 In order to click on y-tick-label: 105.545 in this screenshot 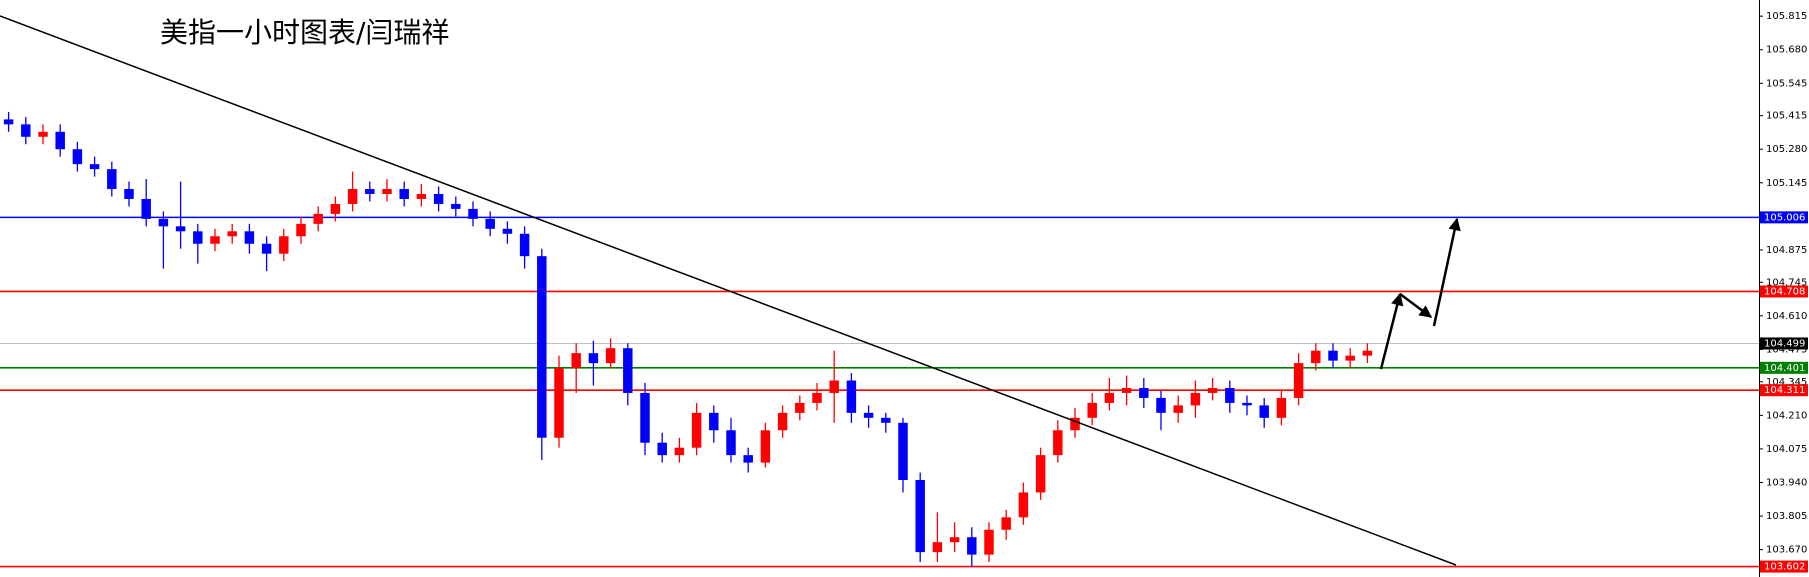, I will do `click(1786, 83)`.